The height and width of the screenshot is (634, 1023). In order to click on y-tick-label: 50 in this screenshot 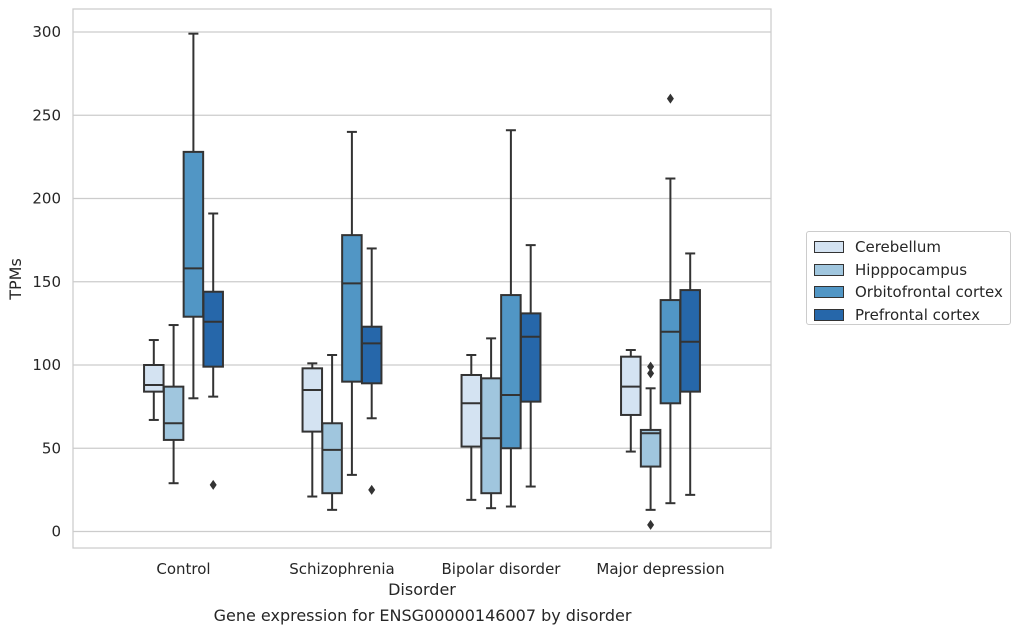, I will do `click(51, 448)`.